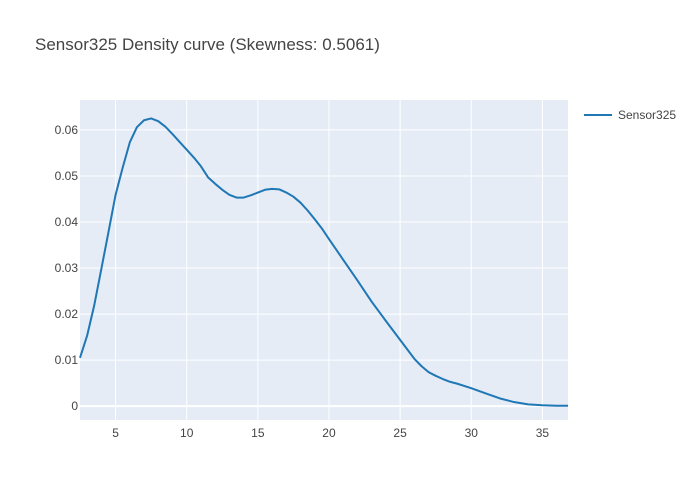  Describe the element at coordinates (67, 268) in the screenshot. I see `y-tick-label: 0.03` at that location.